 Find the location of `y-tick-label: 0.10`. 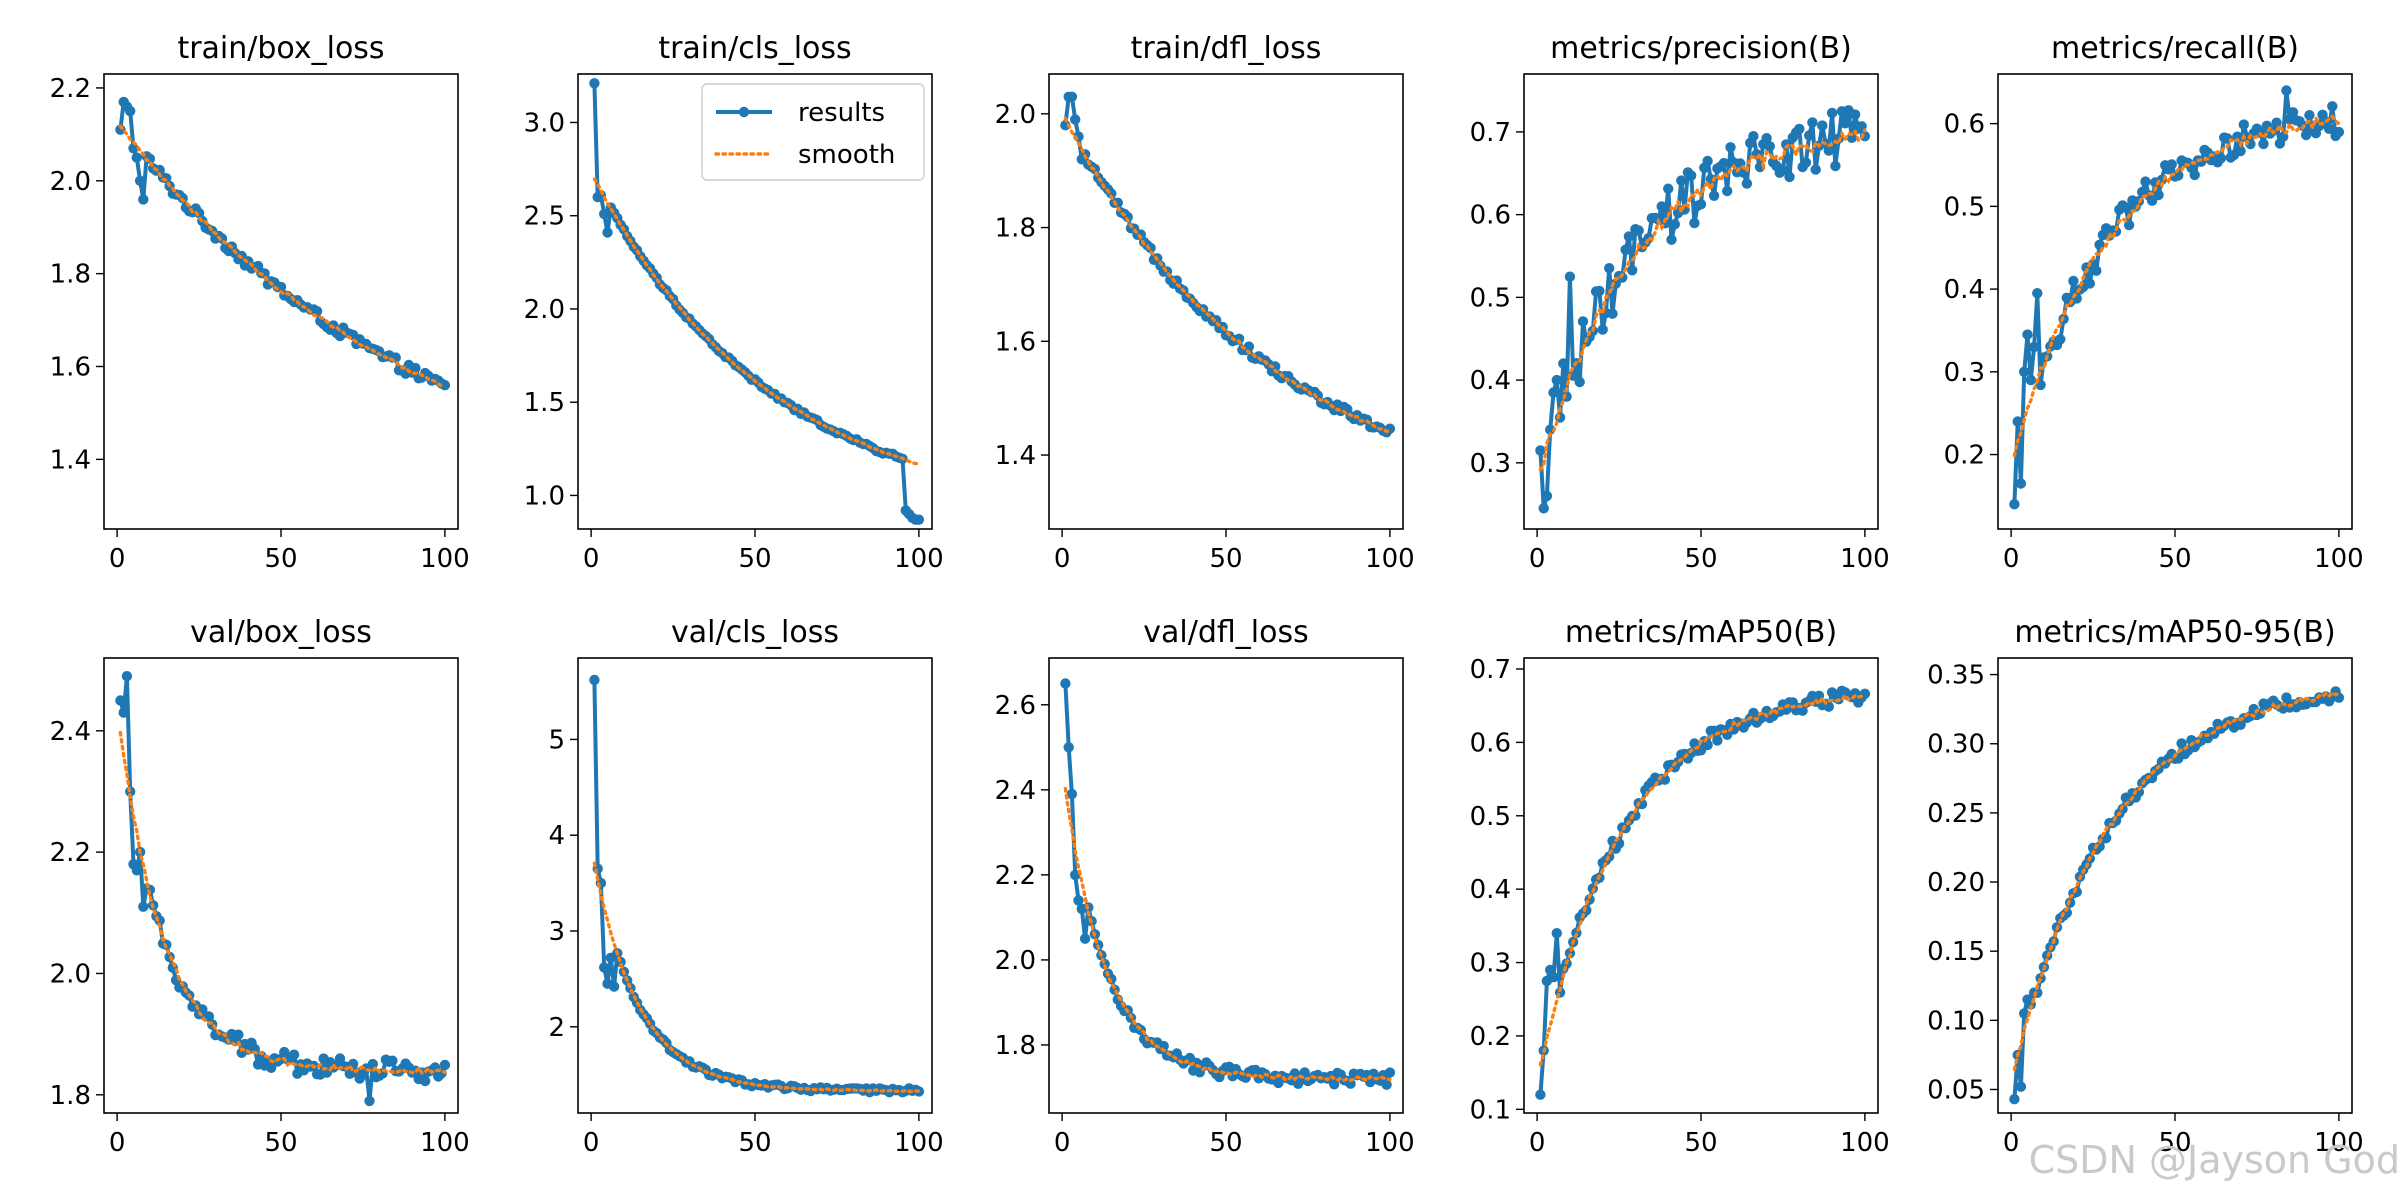

y-tick-label: 0.10 is located at coordinates (1956, 1021).